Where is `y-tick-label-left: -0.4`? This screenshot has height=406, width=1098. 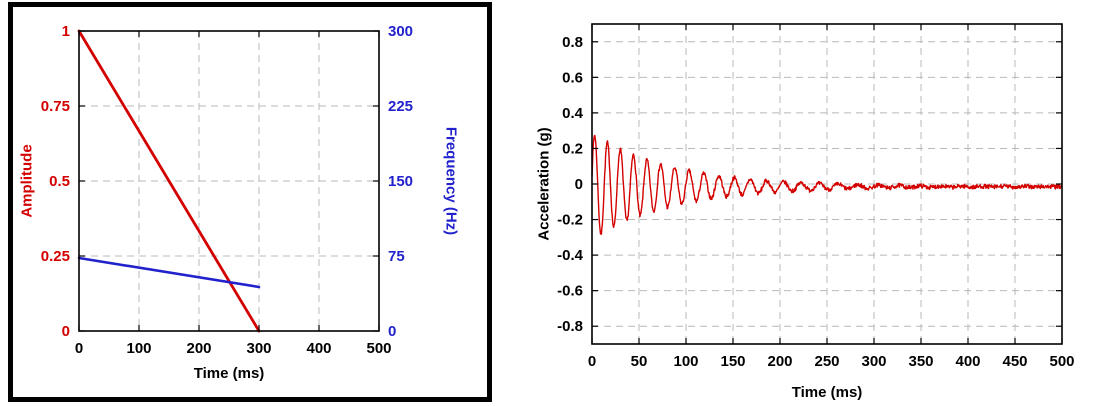 y-tick-label-left: -0.4 is located at coordinates (570, 255).